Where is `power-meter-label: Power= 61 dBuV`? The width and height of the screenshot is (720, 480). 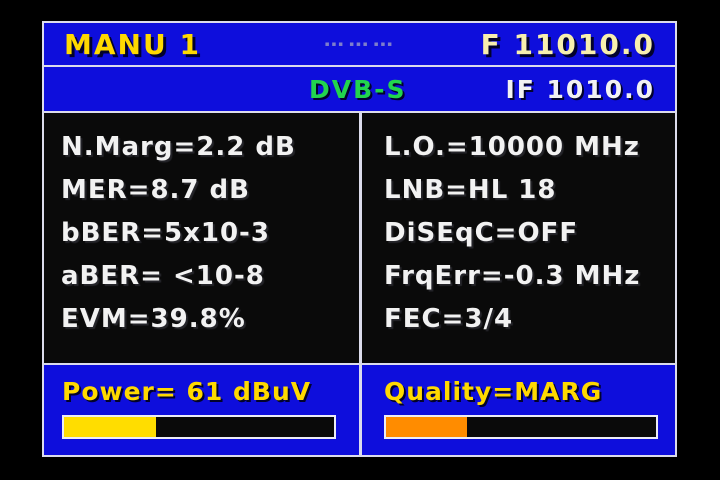 power-meter-label: Power= 61 dBuV is located at coordinates (187, 391).